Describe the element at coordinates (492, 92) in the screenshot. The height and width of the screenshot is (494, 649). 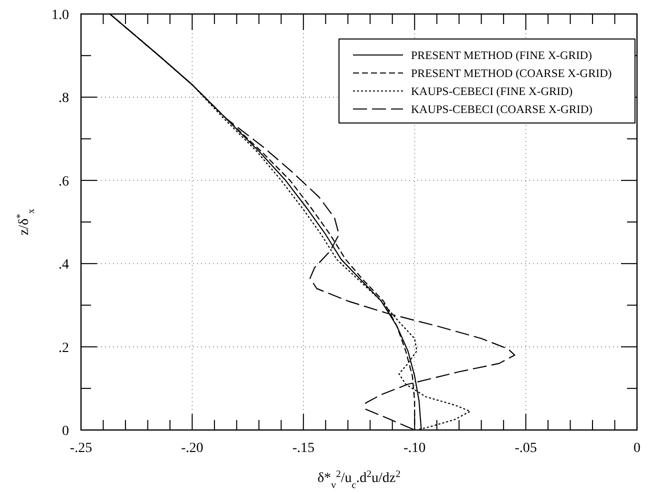
I see `legend-label: KAUPS-CEBECI (FINE X-GRID)` at that location.